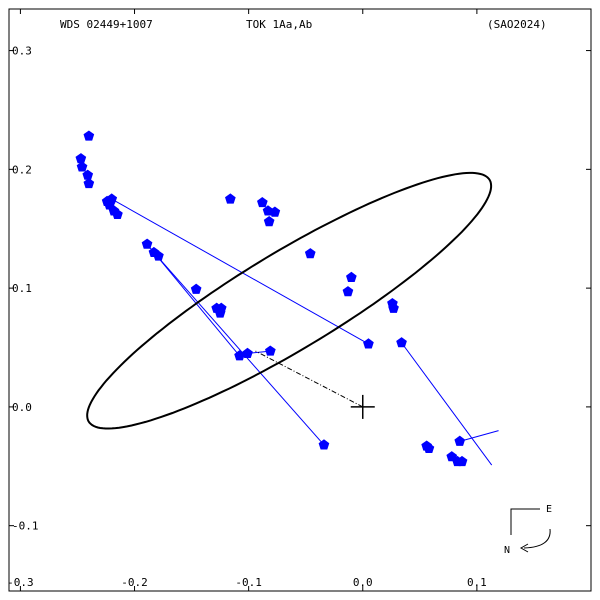  What do you see at coordinates (477, 582) in the screenshot?
I see `x-tick-label: 0.1` at bounding box center [477, 582].